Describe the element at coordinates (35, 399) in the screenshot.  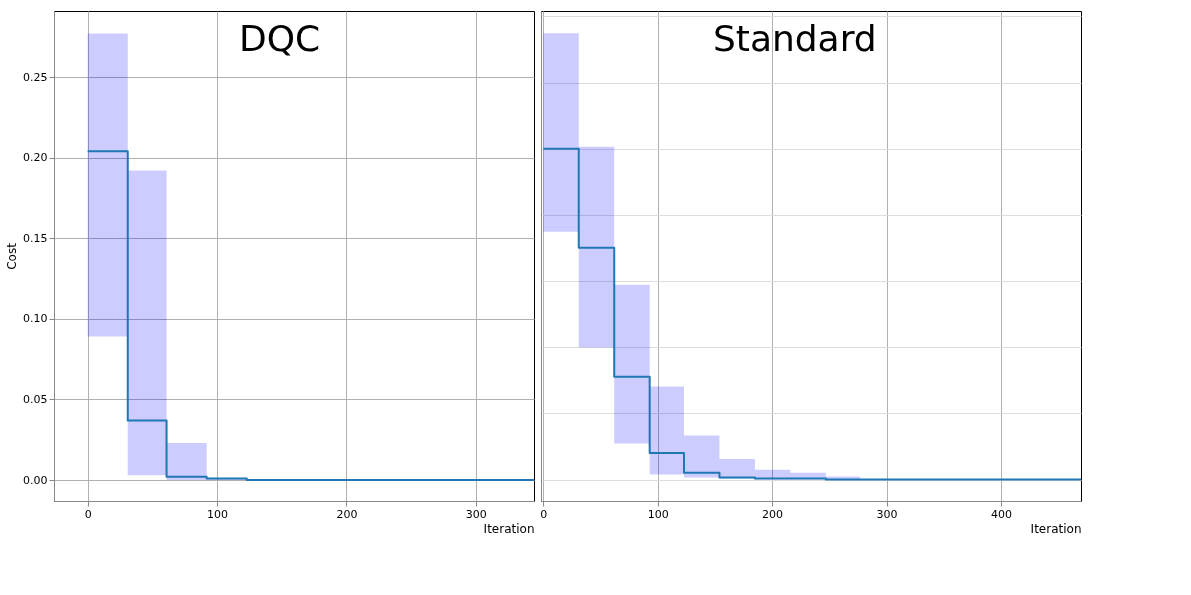
I see `y-tick-label: 0.05` at that location.